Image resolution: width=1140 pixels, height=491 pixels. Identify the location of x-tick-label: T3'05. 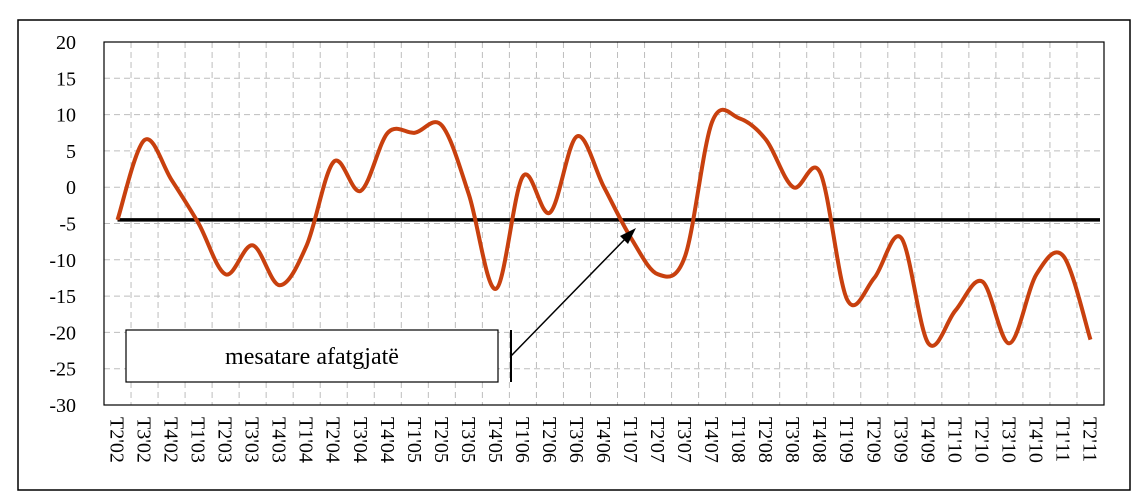
(468, 440).